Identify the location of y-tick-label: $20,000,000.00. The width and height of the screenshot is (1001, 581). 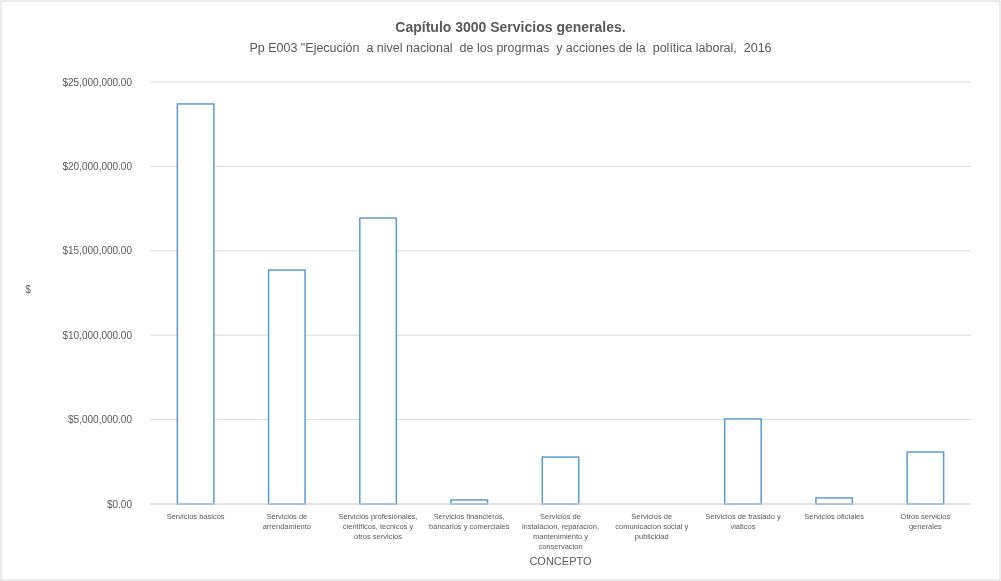
(97, 166).